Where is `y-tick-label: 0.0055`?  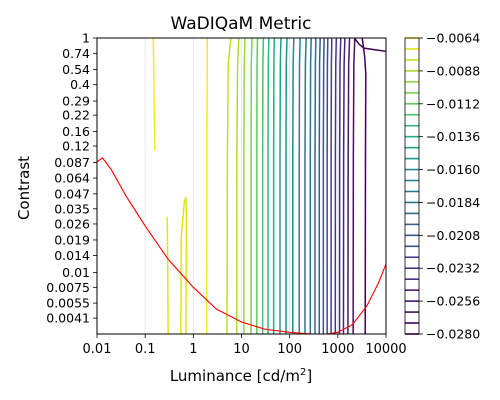 y-tick-label: 0.0055 is located at coordinates (68, 303).